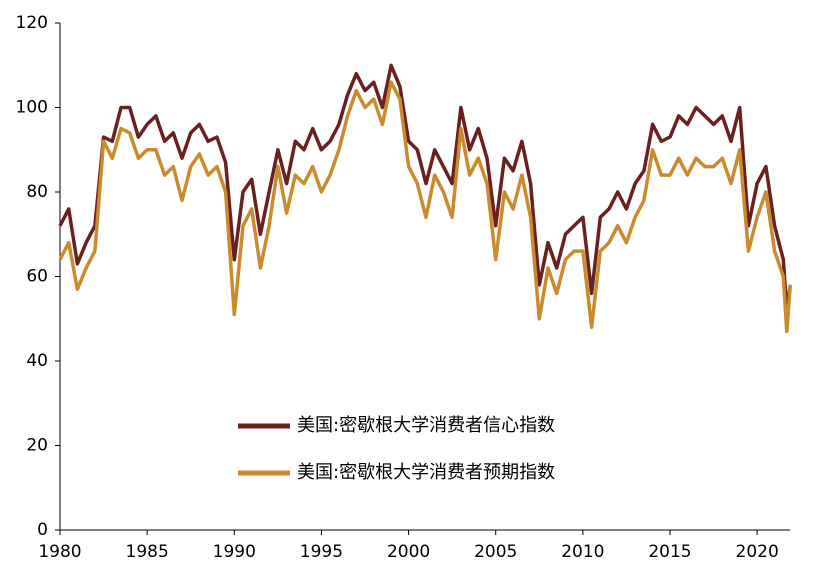 The image size is (821, 584). I want to click on y-tick-label: 120, so click(32, 23).